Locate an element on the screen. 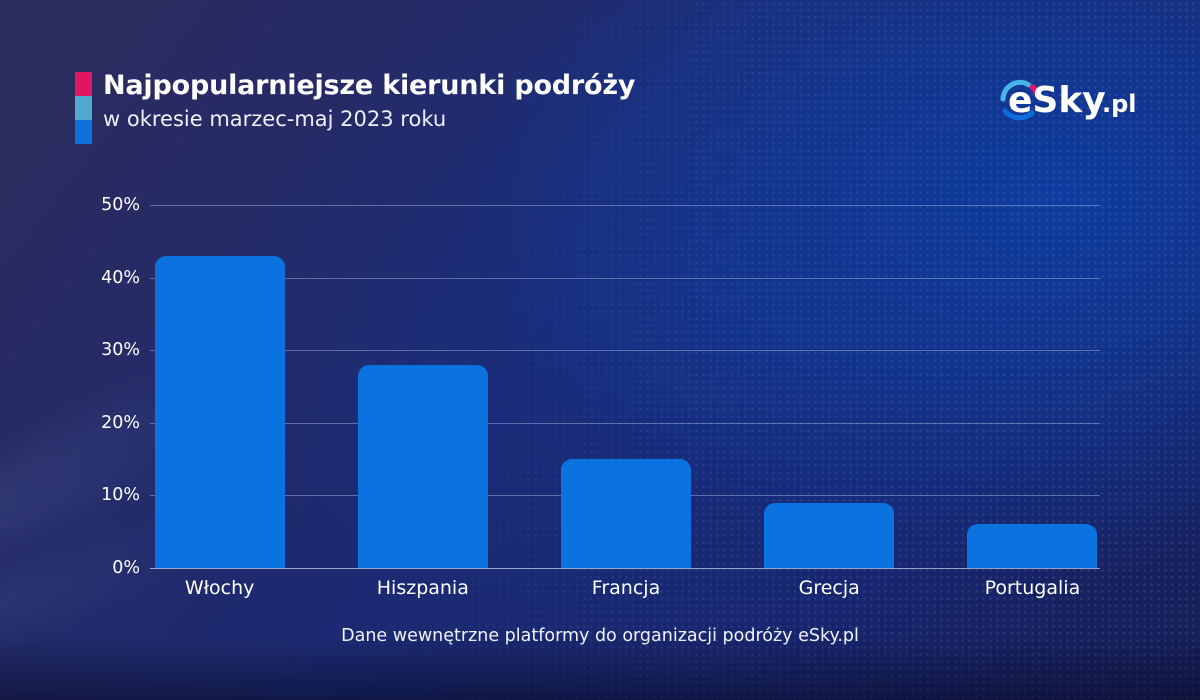  logo-arcs-icon is located at coordinates (1020, 100).